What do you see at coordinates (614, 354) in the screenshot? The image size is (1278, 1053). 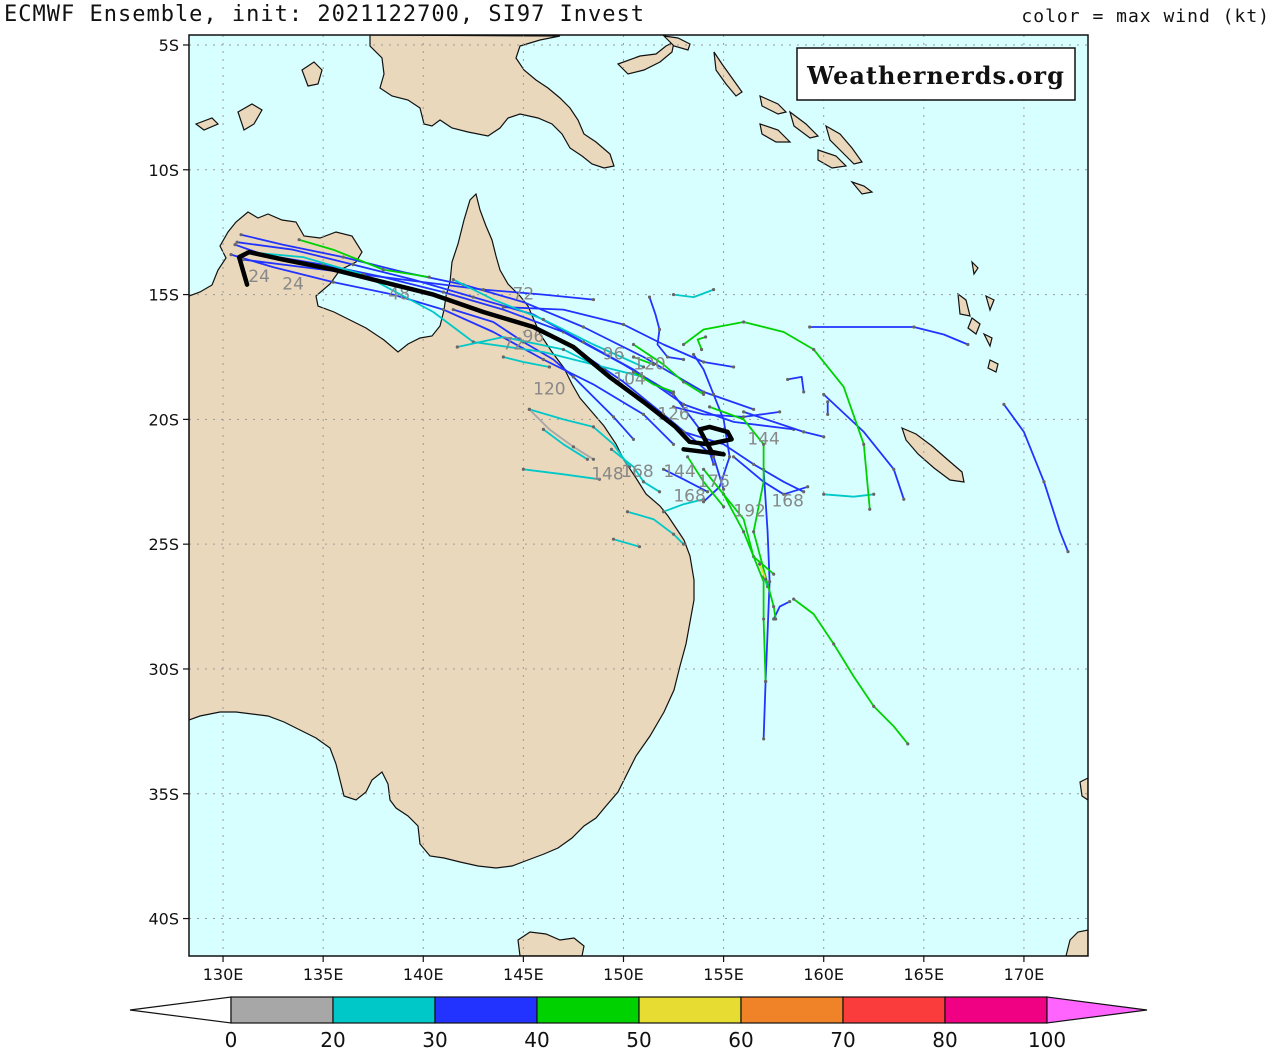 I see `forecast-hour-label: 96` at bounding box center [614, 354].